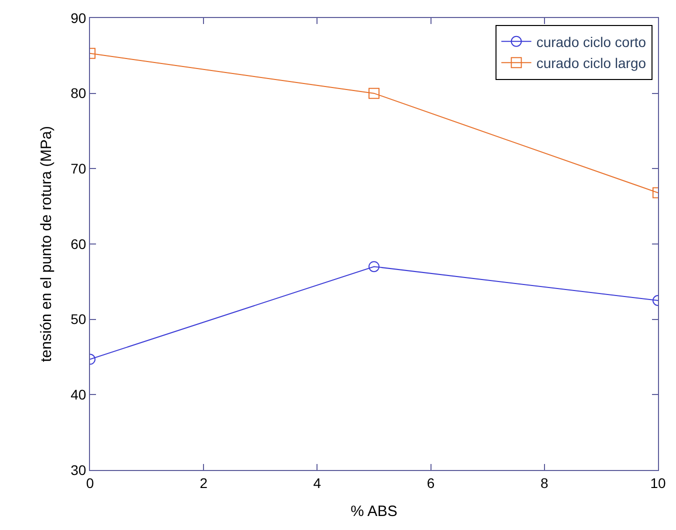 This screenshot has height=530, width=676. Describe the element at coordinates (78, 394) in the screenshot. I see `y-tick-label: 40` at that location.